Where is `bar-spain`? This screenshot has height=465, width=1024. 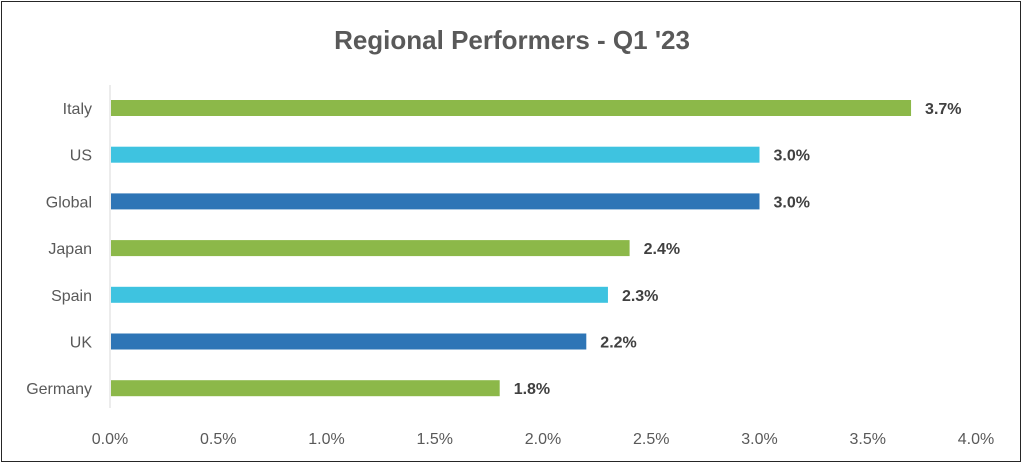 bar-spain is located at coordinates (359, 294).